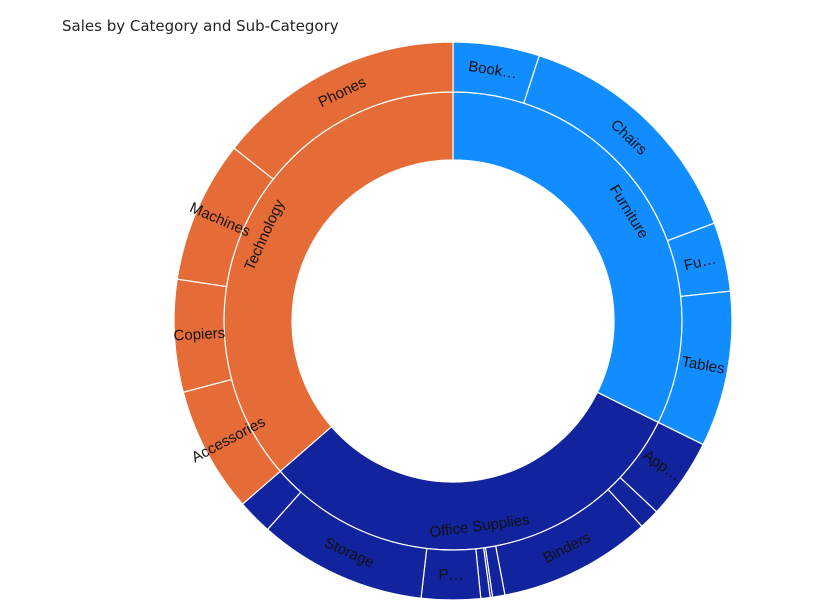 This screenshot has width=827, height=603. Describe the element at coordinates (200, 26) in the screenshot. I see `chart-title: Sales by Category and Sub-Category` at that location.